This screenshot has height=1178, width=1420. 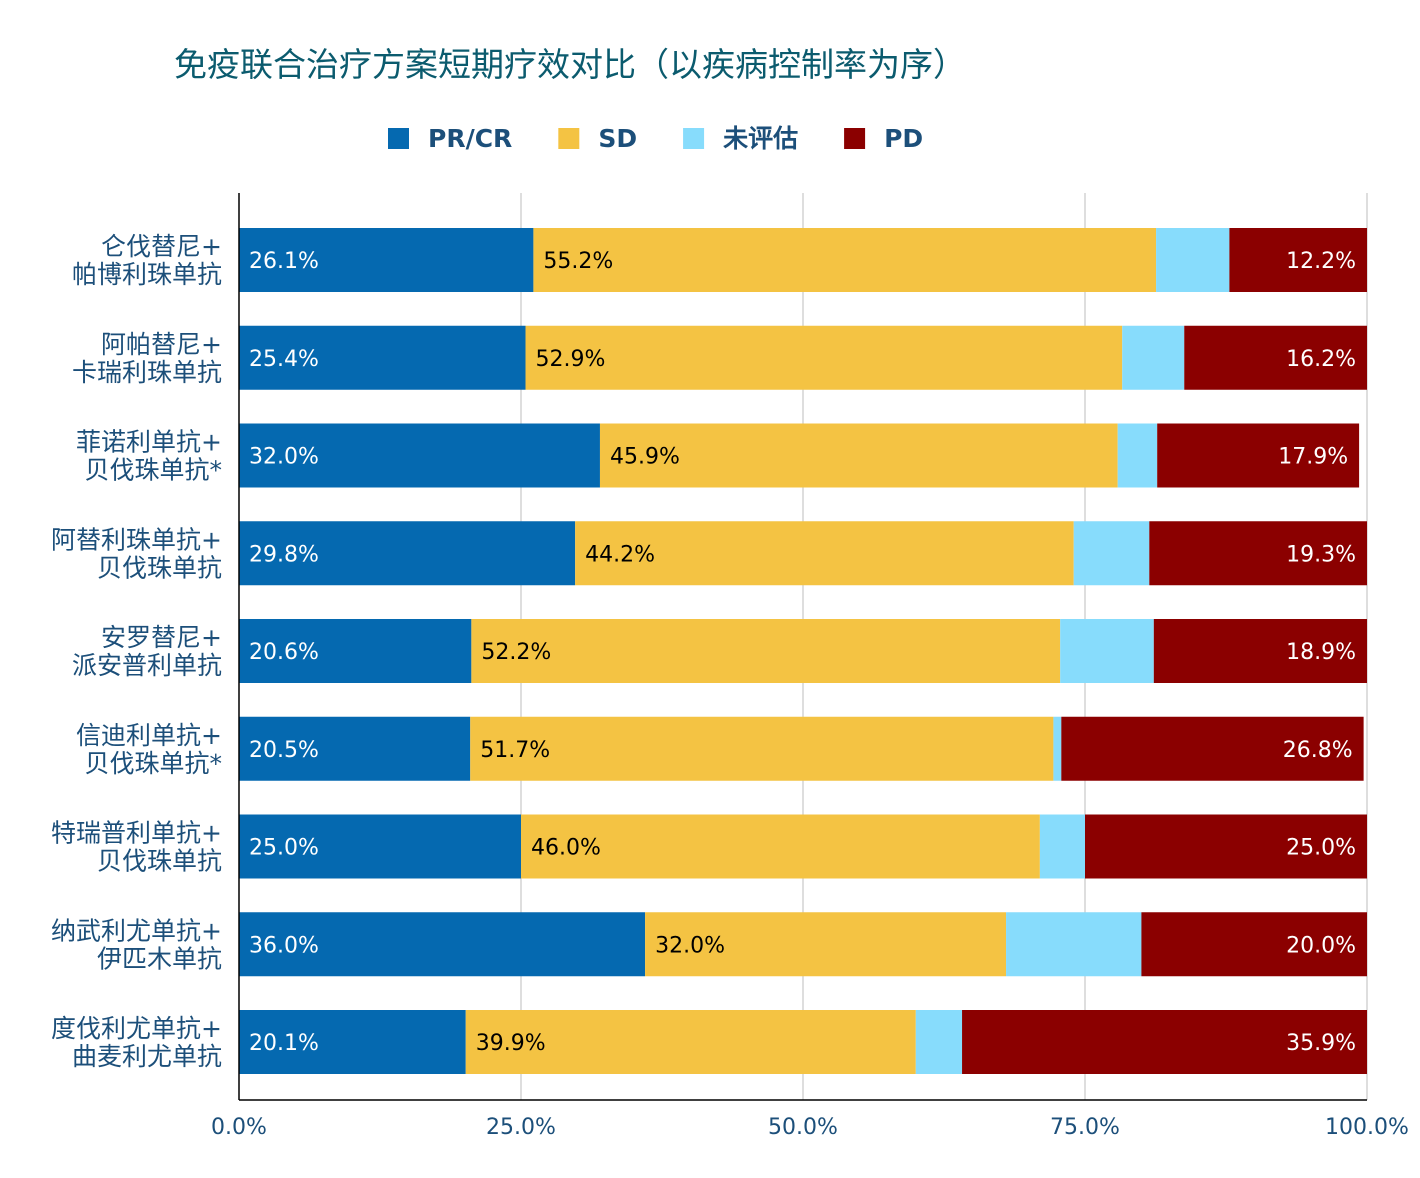 I want to click on data-label: 18.9%, so click(x=1321, y=652).